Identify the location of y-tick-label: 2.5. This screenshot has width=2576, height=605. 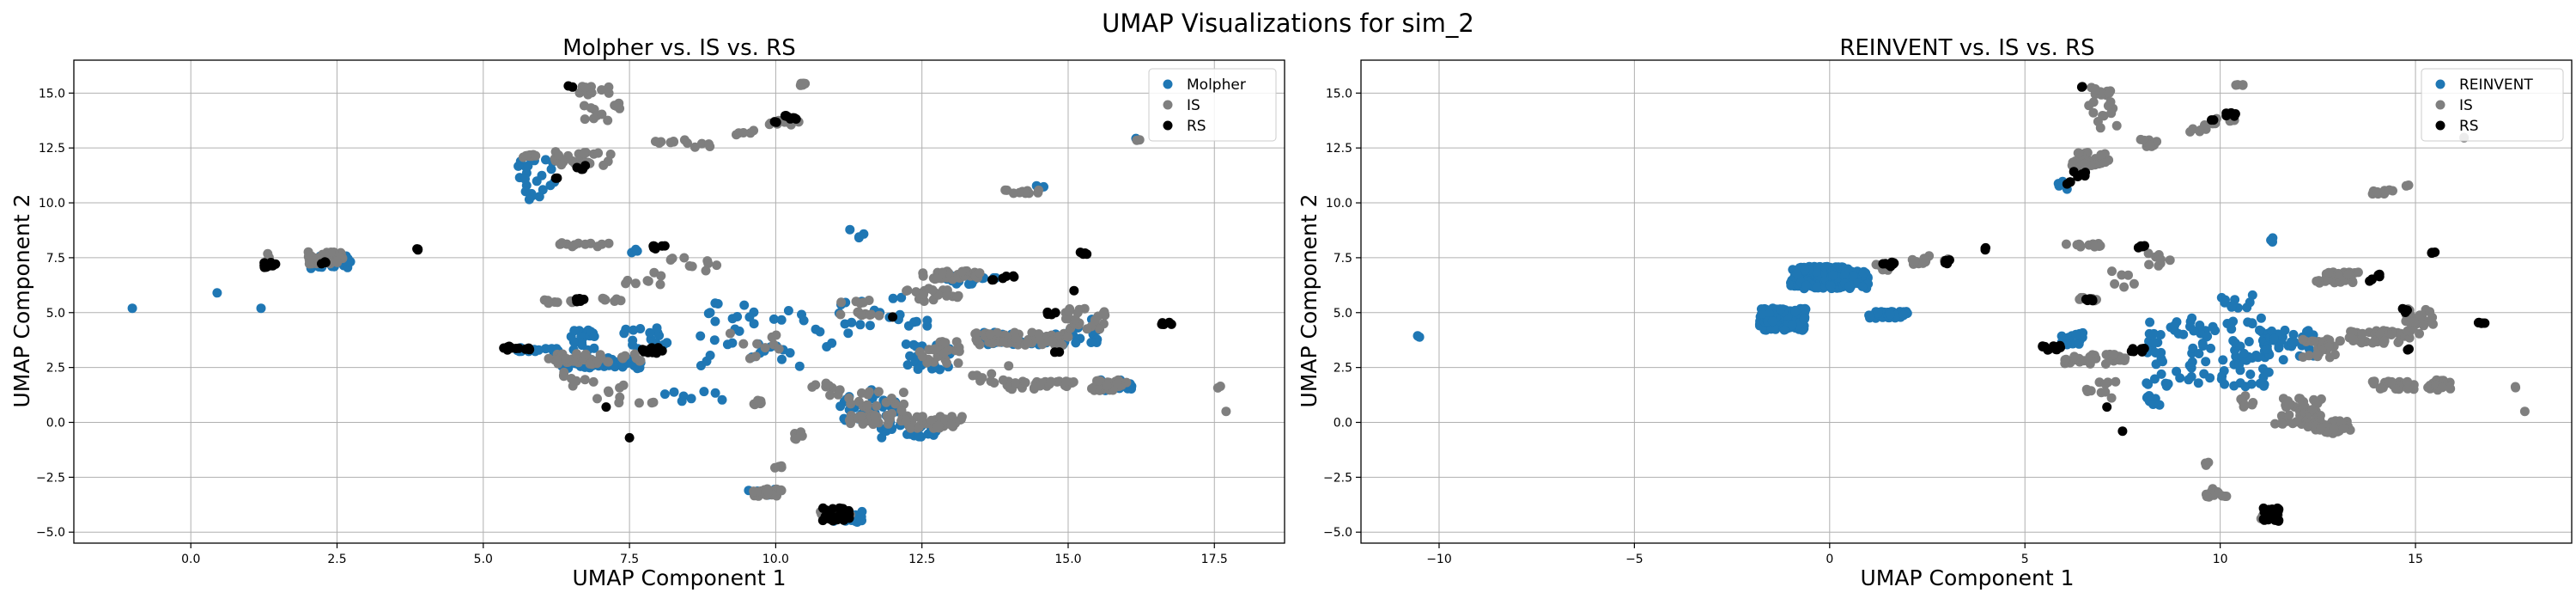
(56, 369).